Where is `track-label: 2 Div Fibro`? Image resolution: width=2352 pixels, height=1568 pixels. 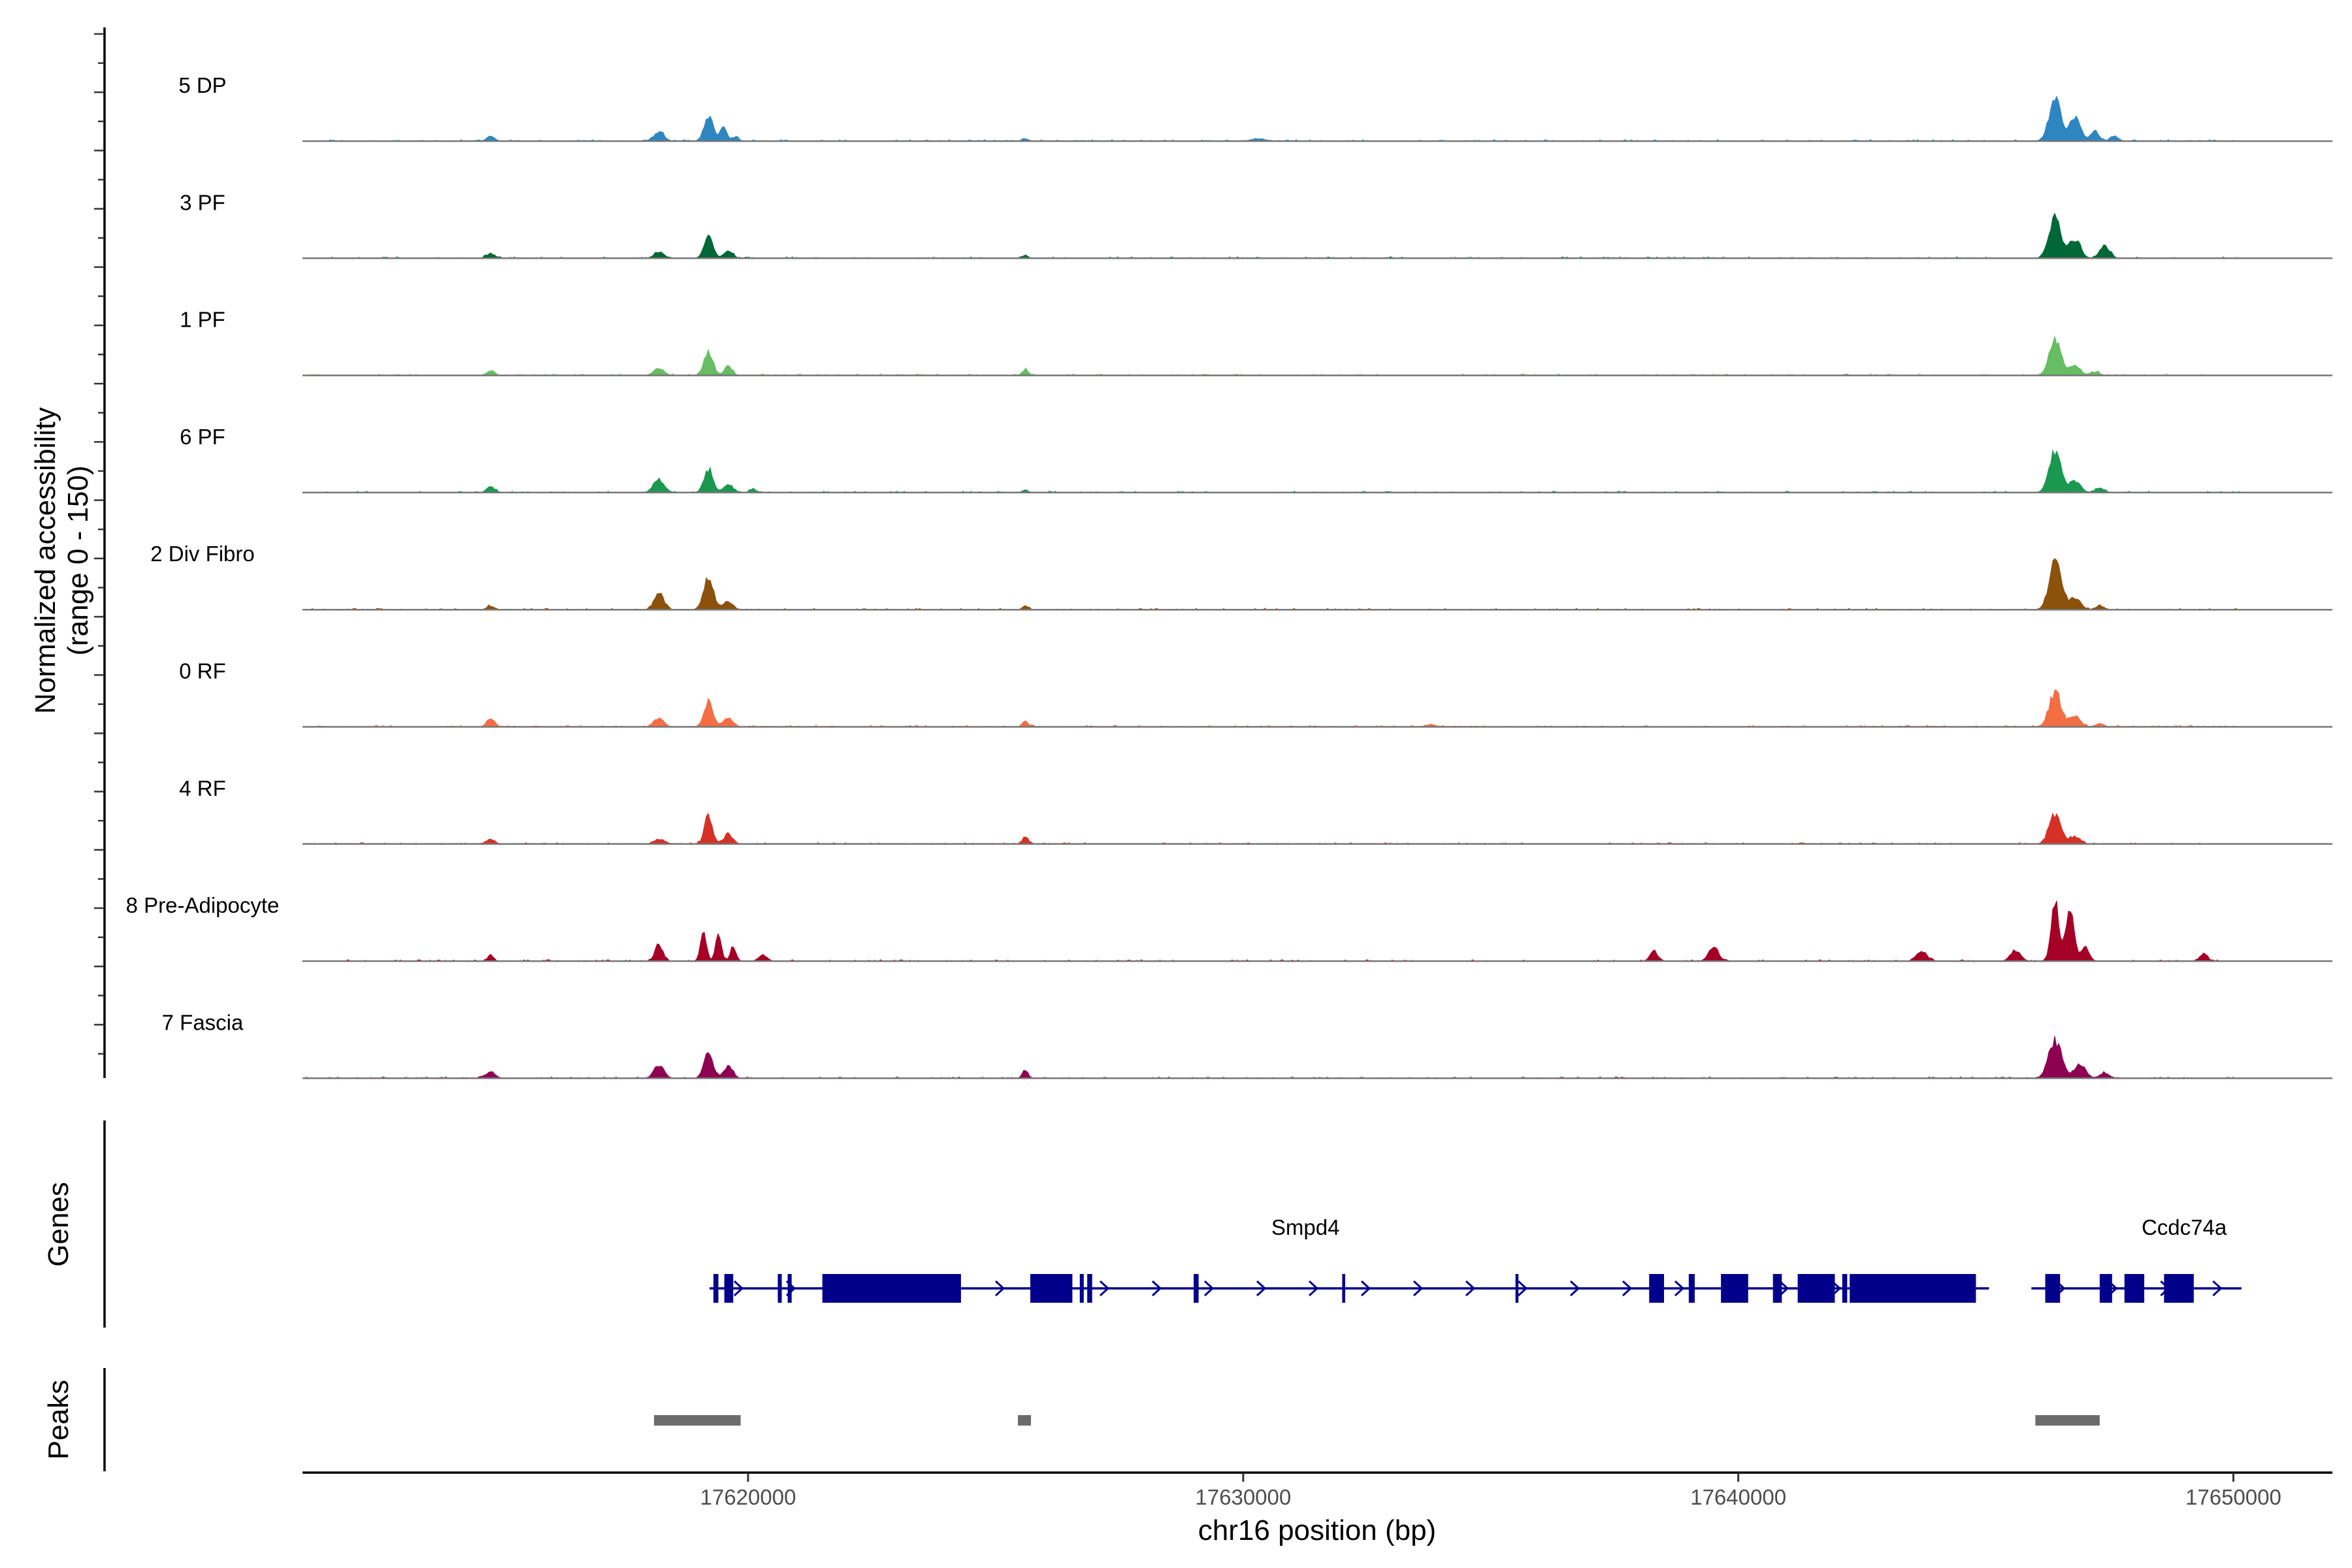 track-label: 2 Div Fibro is located at coordinates (202, 554).